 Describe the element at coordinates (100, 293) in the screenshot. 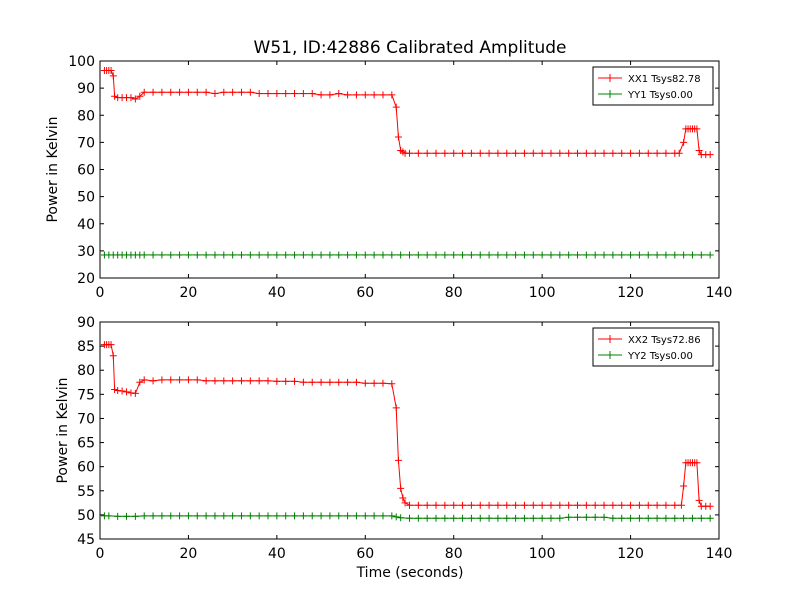

I see `x-tick-label: 0` at that location.